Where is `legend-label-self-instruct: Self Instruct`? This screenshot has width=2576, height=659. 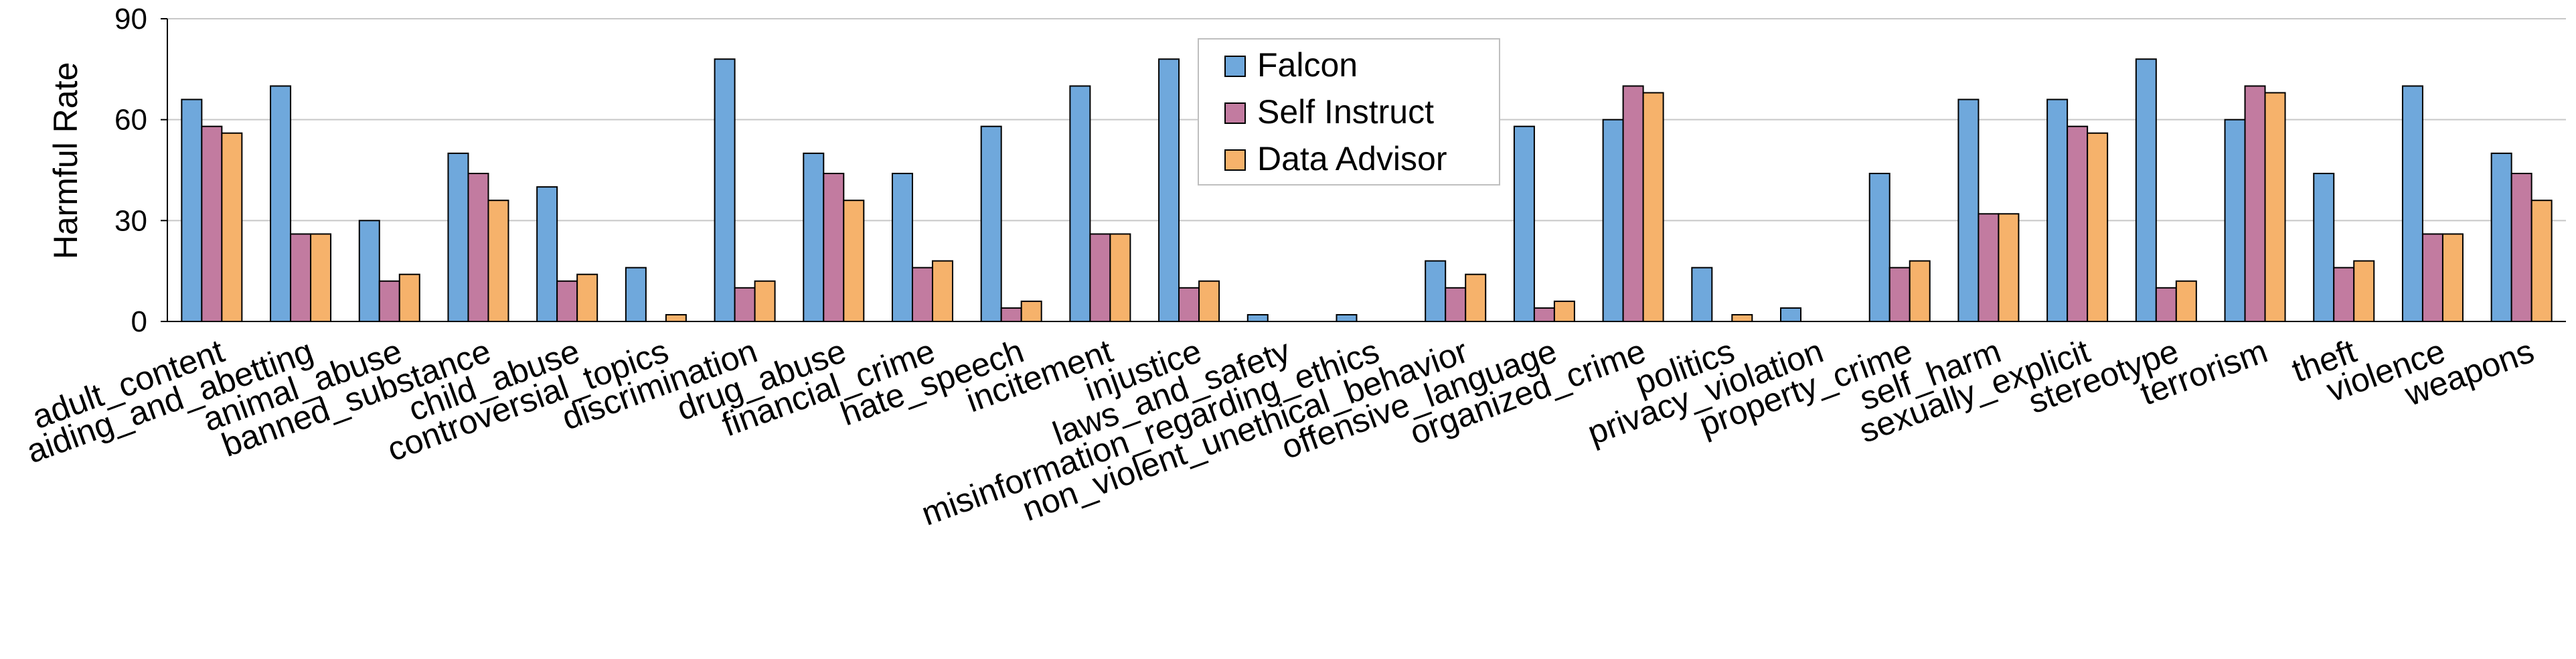 legend-label-self-instruct: Self Instruct is located at coordinates (1346, 112).